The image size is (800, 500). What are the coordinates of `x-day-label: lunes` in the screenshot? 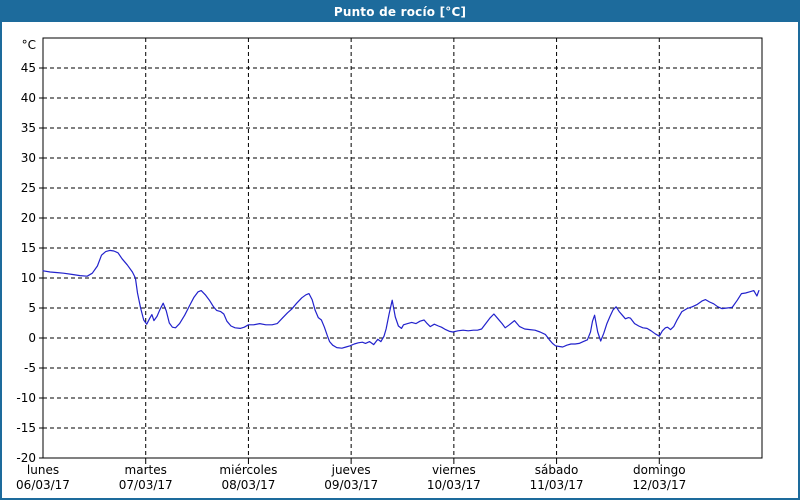 It's located at (43, 470).